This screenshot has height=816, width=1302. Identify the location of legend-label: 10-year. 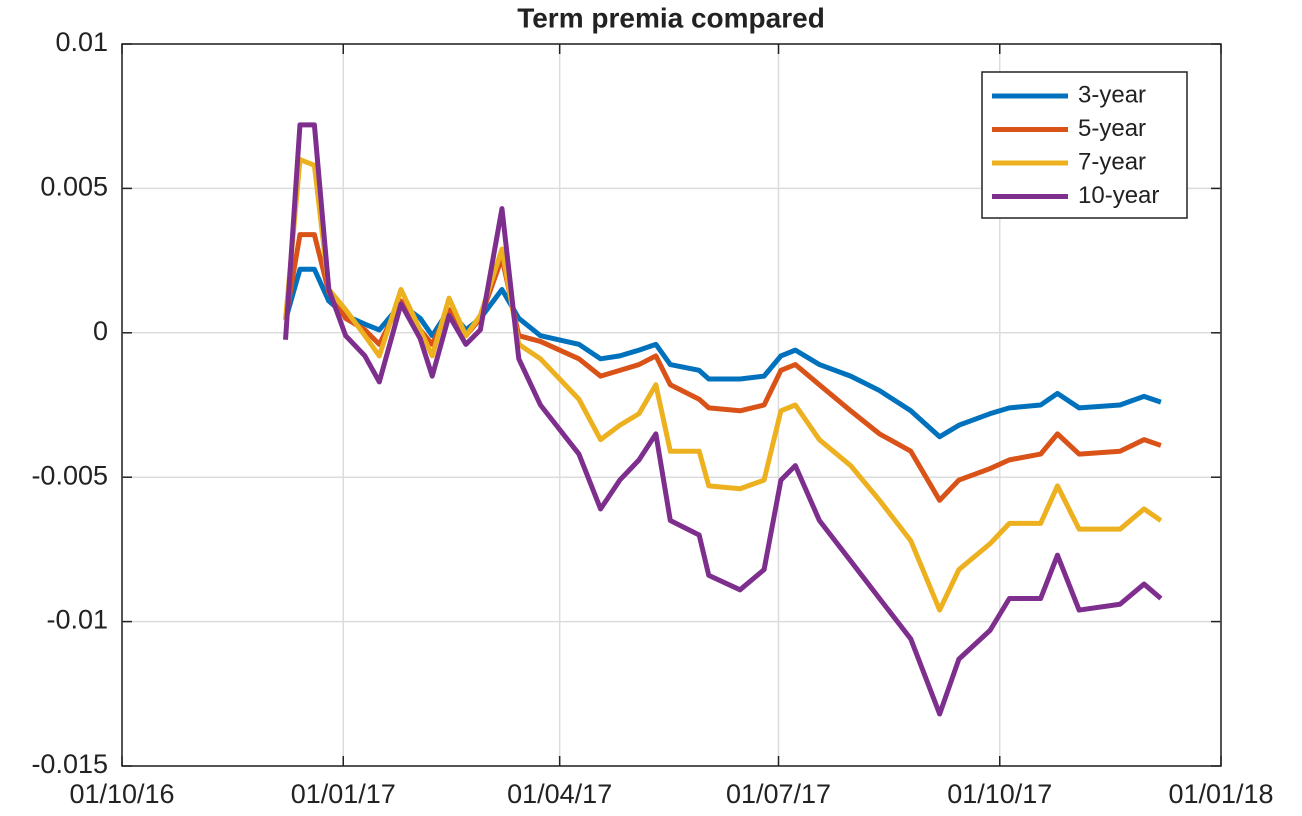
(1118, 195).